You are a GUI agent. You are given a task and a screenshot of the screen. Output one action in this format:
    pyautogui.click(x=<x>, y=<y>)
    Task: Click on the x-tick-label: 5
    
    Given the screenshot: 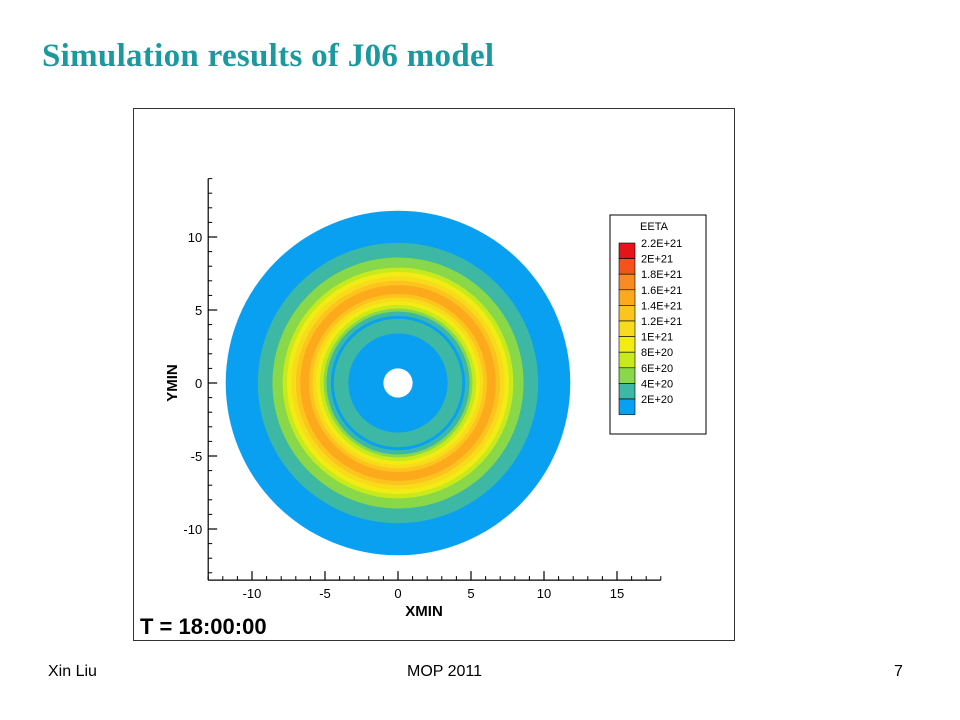 What is the action you would take?
    pyautogui.click(x=470, y=593)
    